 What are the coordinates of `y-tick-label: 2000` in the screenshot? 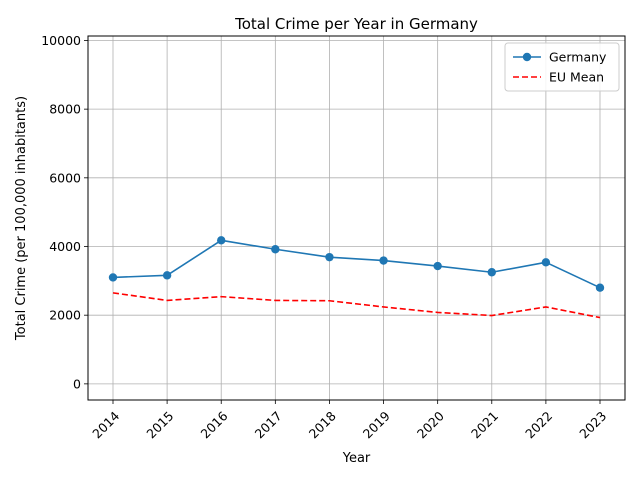 It's located at (65, 315).